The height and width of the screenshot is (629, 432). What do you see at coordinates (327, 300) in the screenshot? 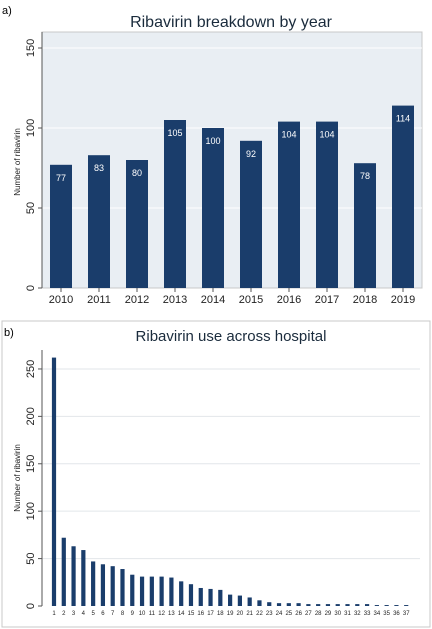
I see `chart-a-x-tick-label: 2017` at bounding box center [327, 300].